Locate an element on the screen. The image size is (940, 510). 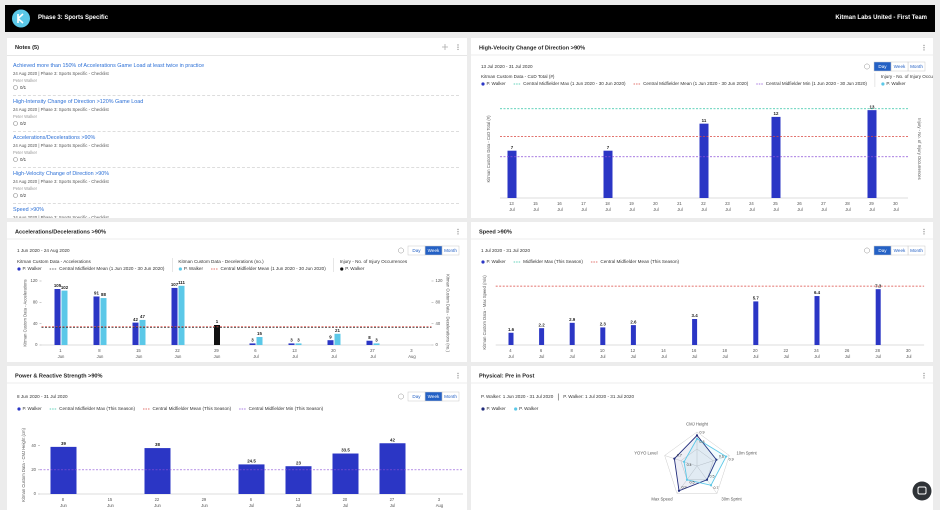
bar-value-label: 91 is located at coordinates (96, 293).